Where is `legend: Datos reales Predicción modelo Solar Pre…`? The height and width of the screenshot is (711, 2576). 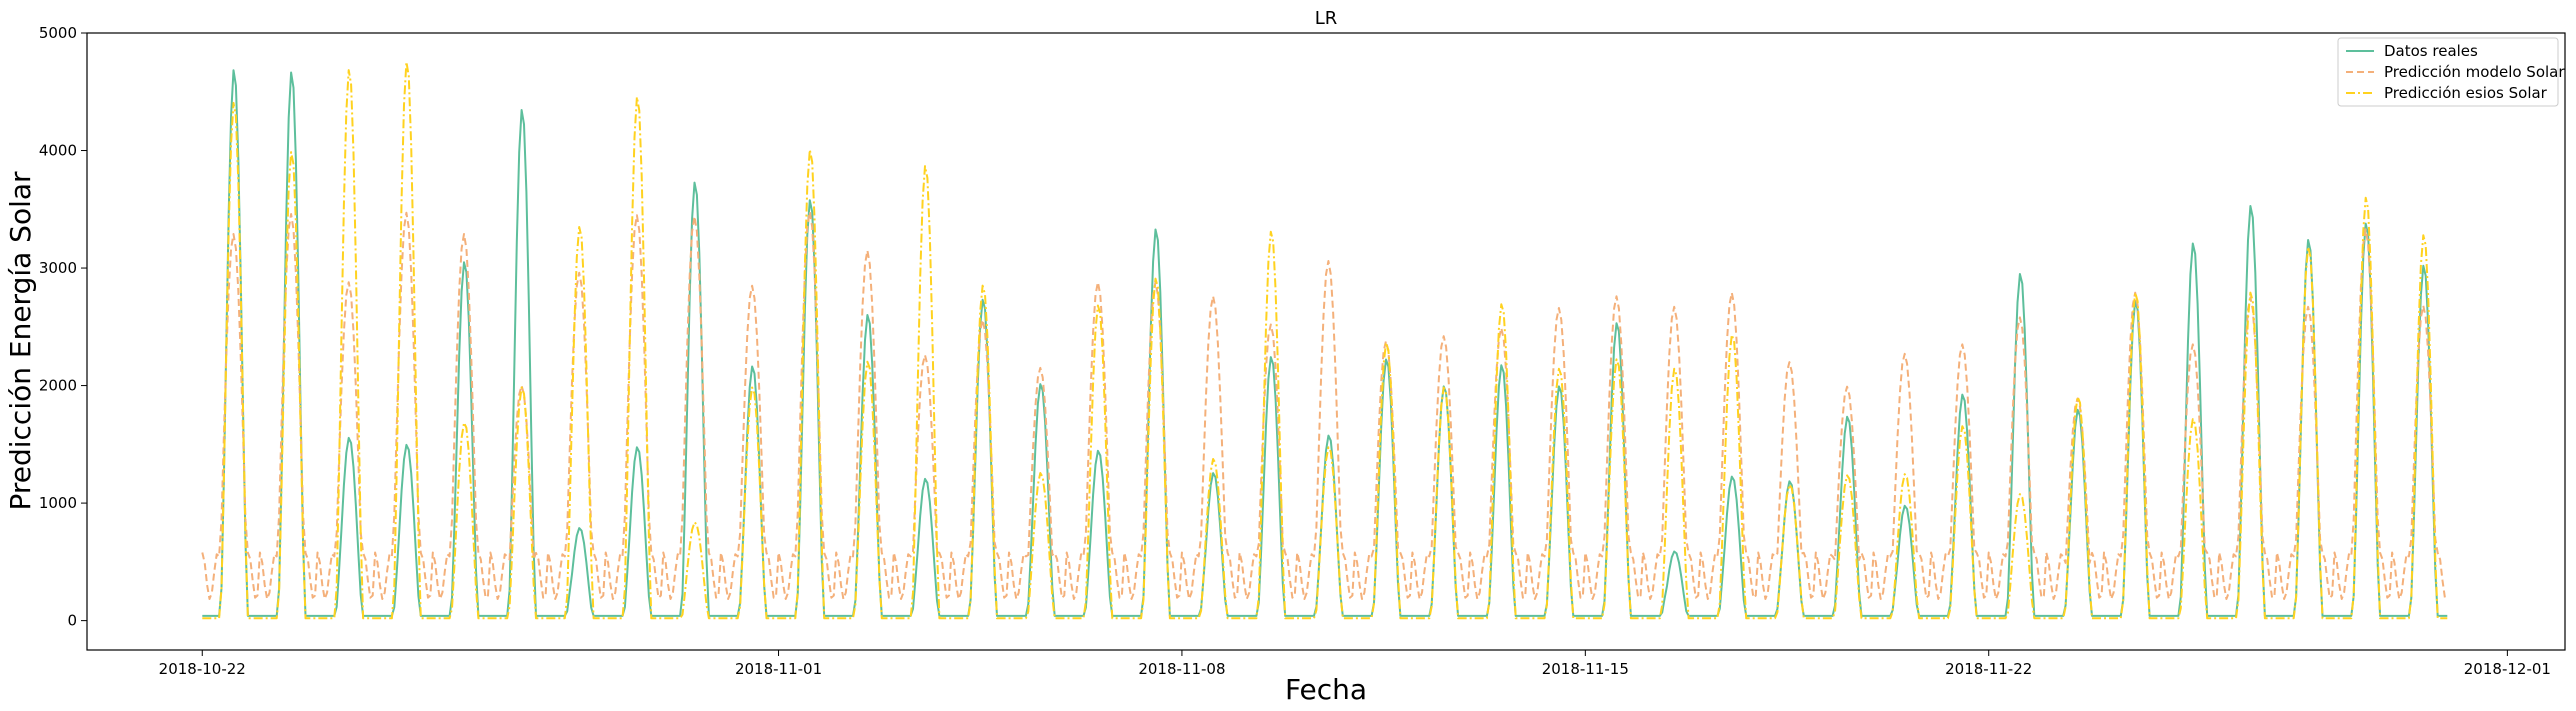 legend: Datos reales Predicción modelo Solar Pre… is located at coordinates (2451, 72).